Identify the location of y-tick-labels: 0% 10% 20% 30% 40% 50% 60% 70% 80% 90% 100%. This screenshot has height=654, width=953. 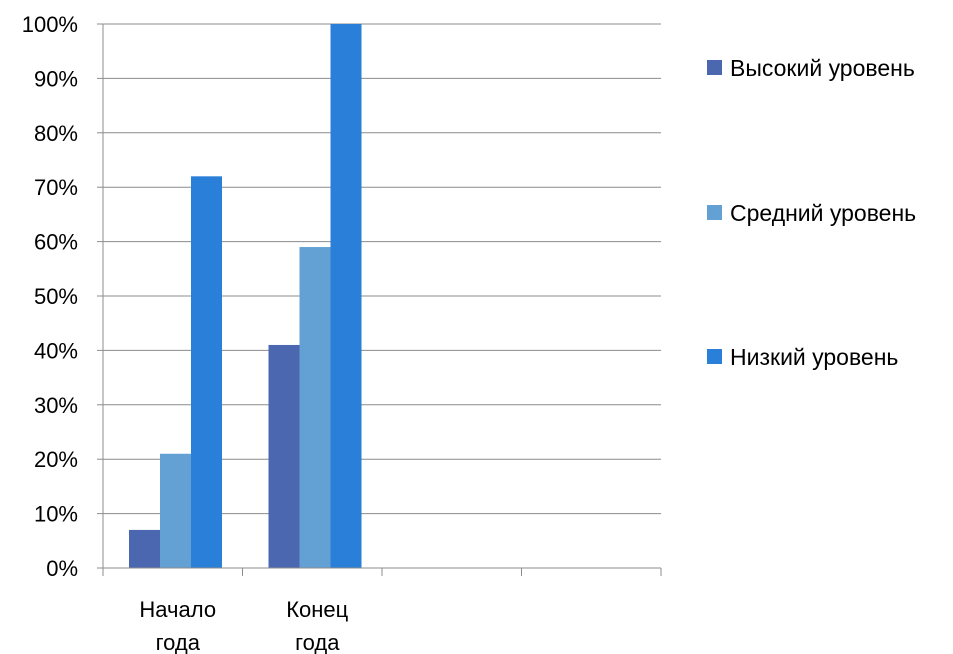
(50, 296).